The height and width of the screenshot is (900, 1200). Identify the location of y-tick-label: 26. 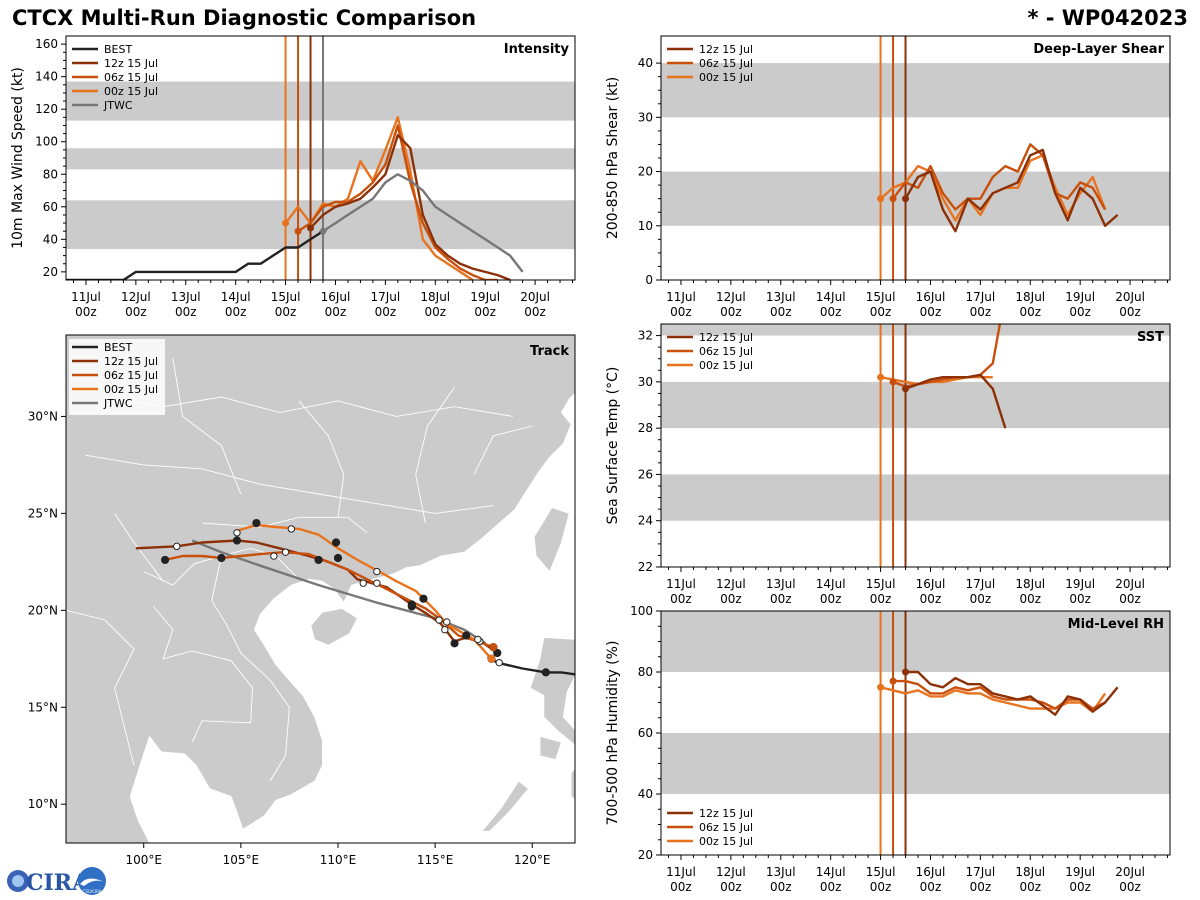
(645, 474).